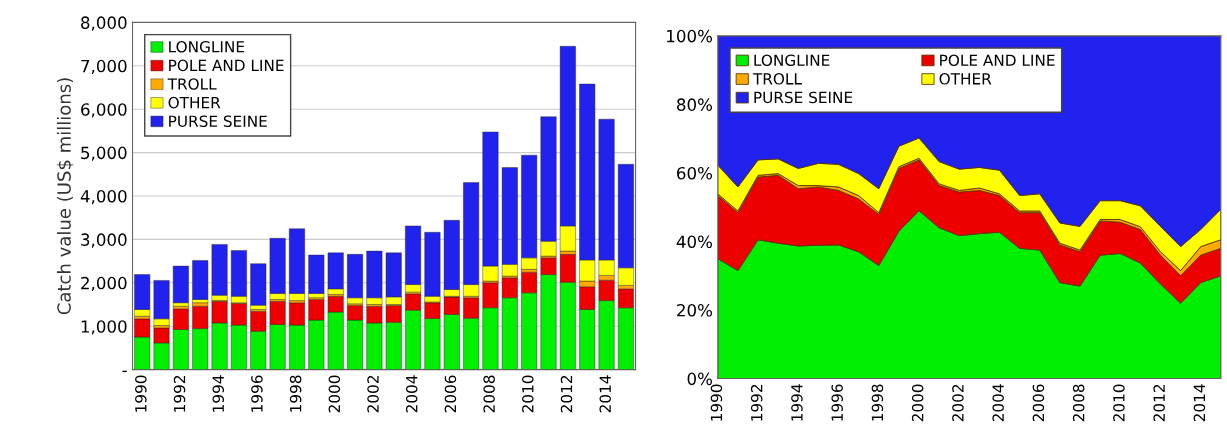 This screenshot has width=1227, height=448. I want to click on y-tick-label: 5,000, so click(104, 153).